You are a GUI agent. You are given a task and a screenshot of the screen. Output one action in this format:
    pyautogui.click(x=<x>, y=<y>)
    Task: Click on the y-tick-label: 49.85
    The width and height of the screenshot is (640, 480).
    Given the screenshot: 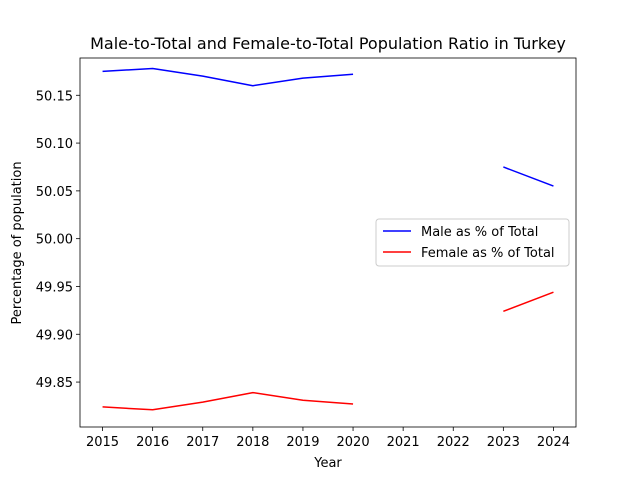 What is the action you would take?
    pyautogui.click(x=54, y=383)
    